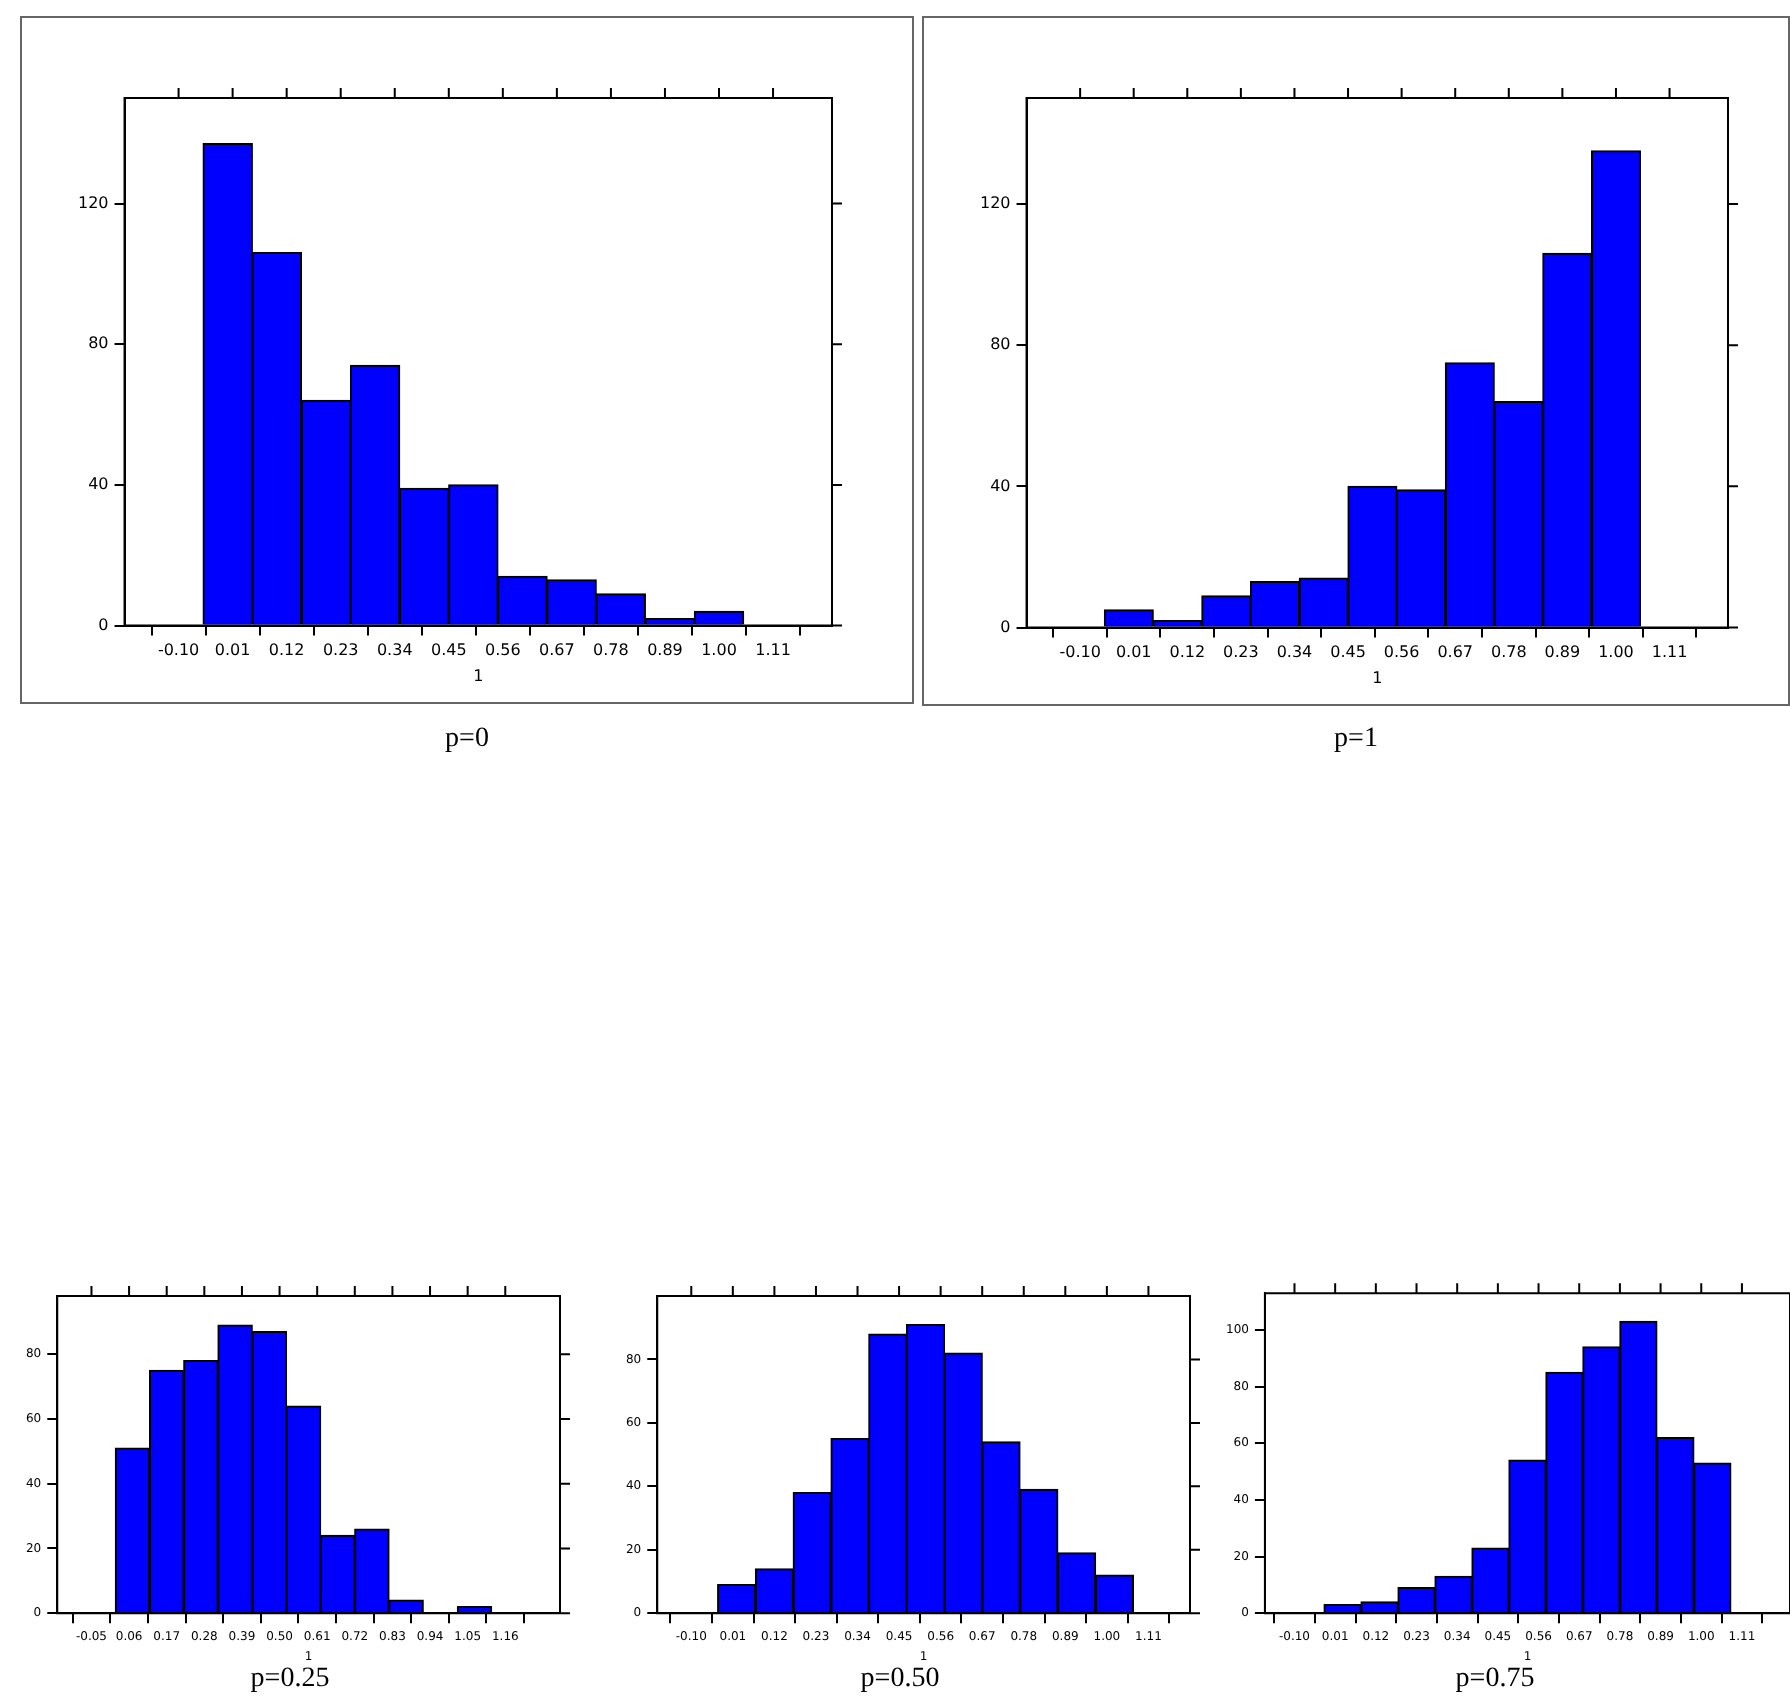 This screenshot has height=1708, width=1790. Describe the element at coordinates (1356, 740) in the screenshot. I see `text: p=1` at that location.